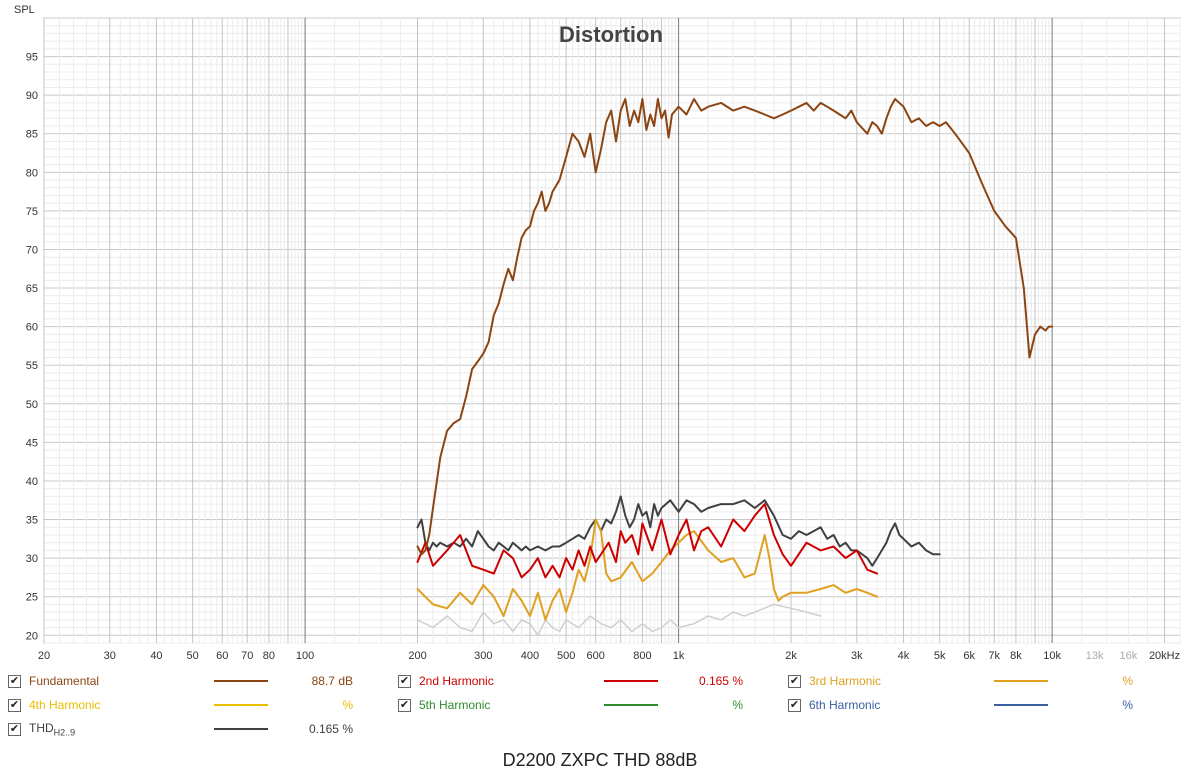 The height and width of the screenshot is (779, 1200). I want to click on thd-checkbox: ✔, so click(14, 729).